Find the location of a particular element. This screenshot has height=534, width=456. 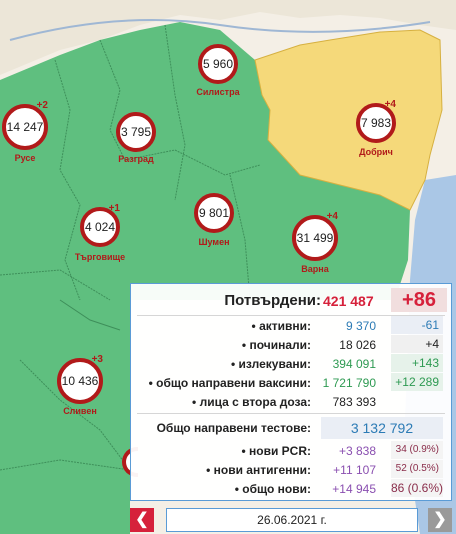

stat-delta: 34 (0.9%) is located at coordinates (417, 450).